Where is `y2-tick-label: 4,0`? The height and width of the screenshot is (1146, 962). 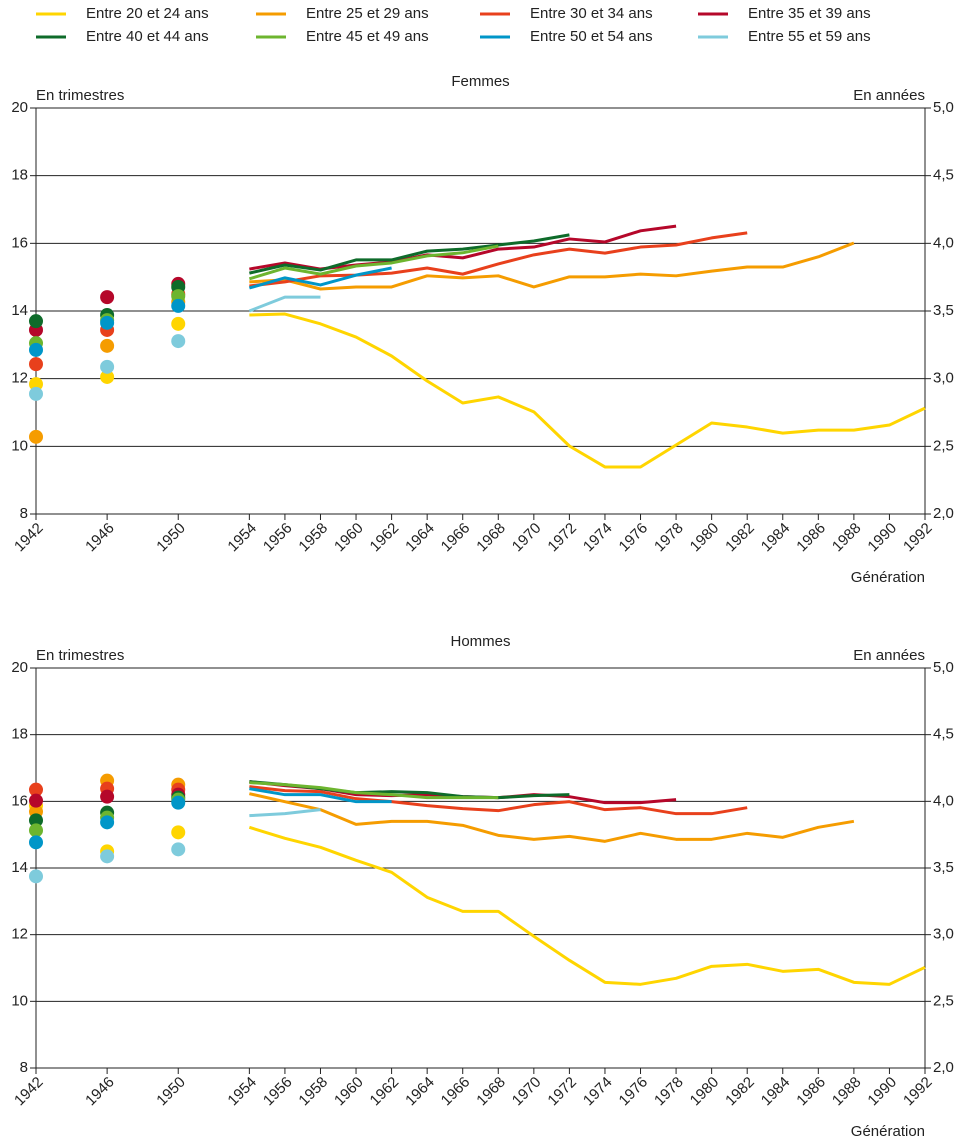 y2-tick-label: 4,0 is located at coordinates (943, 242).